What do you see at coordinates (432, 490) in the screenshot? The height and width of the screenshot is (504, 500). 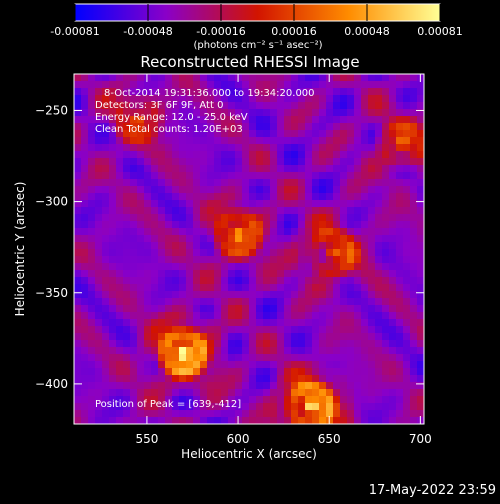 I see `timestamp: 17-May-2022 23:59` at bounding box center [432, 490].